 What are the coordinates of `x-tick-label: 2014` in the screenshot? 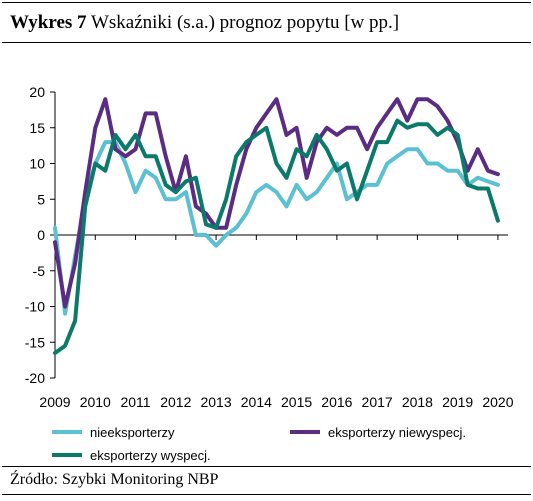 It's located at (256, 402).